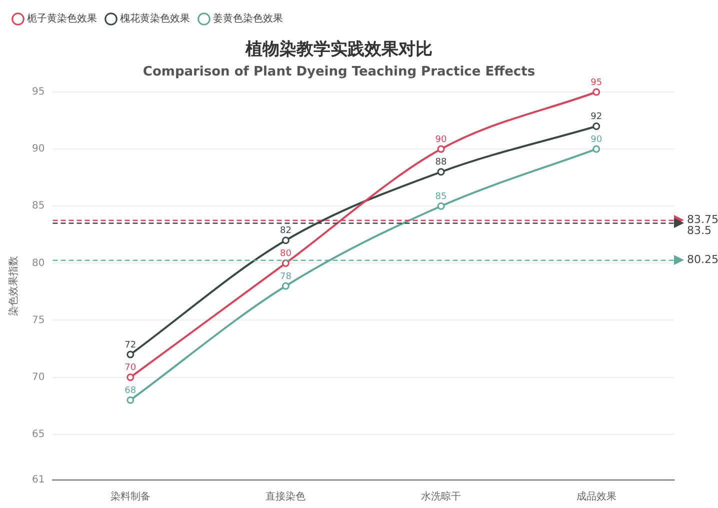  What do you see at coordinates (286, 496) in the screenshot?
I see `x-tick-label: 直接染色` at bounding box center [286, 496].